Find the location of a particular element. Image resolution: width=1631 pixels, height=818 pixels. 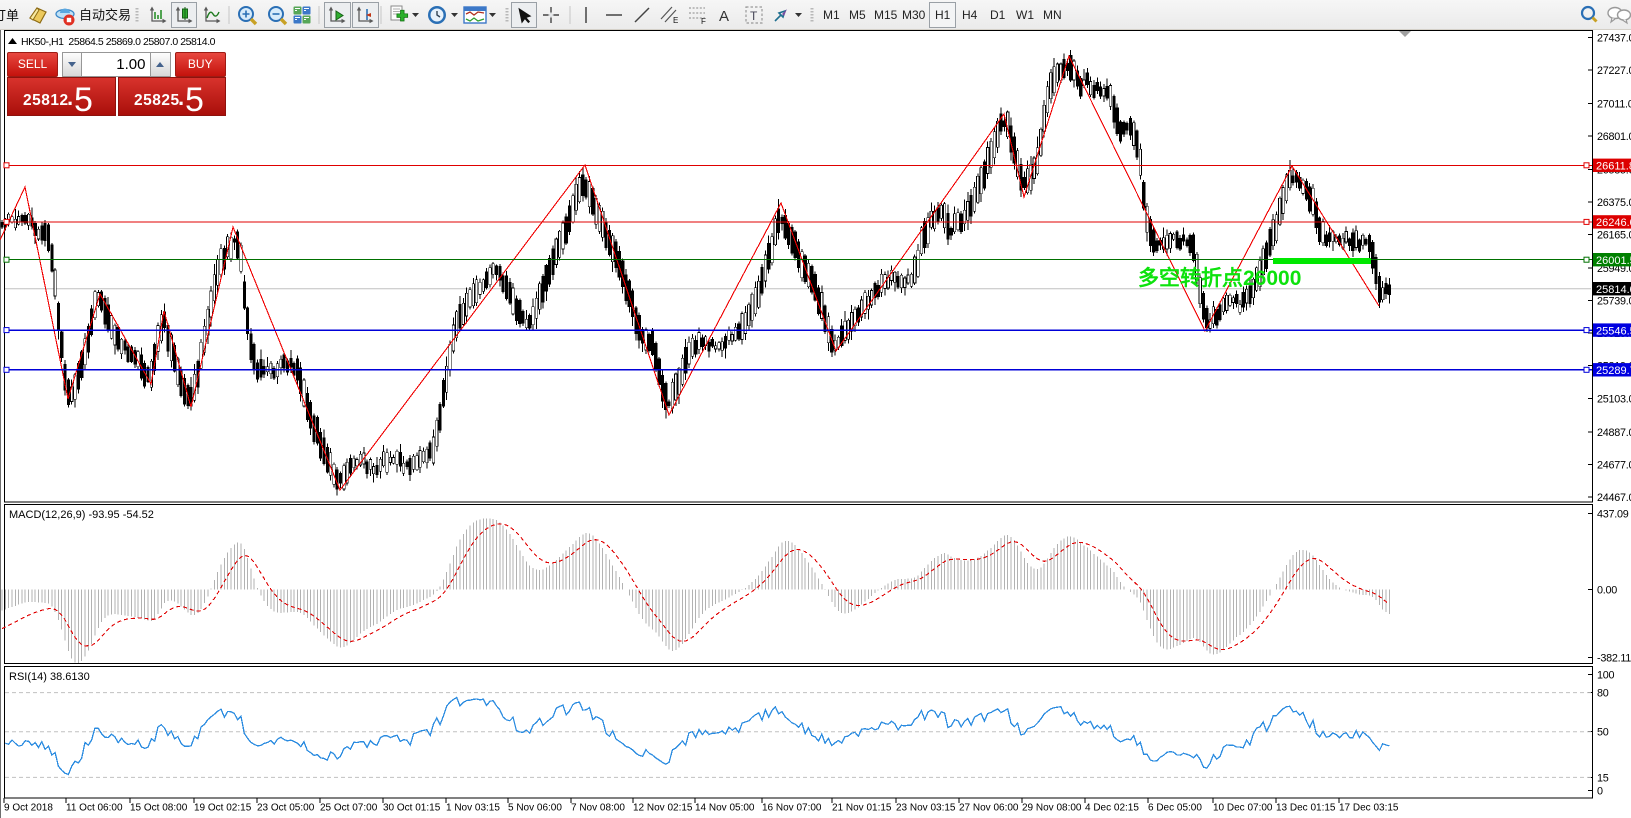

svg-text: 9 Oct 2018 is located at coordinates (28, 808).